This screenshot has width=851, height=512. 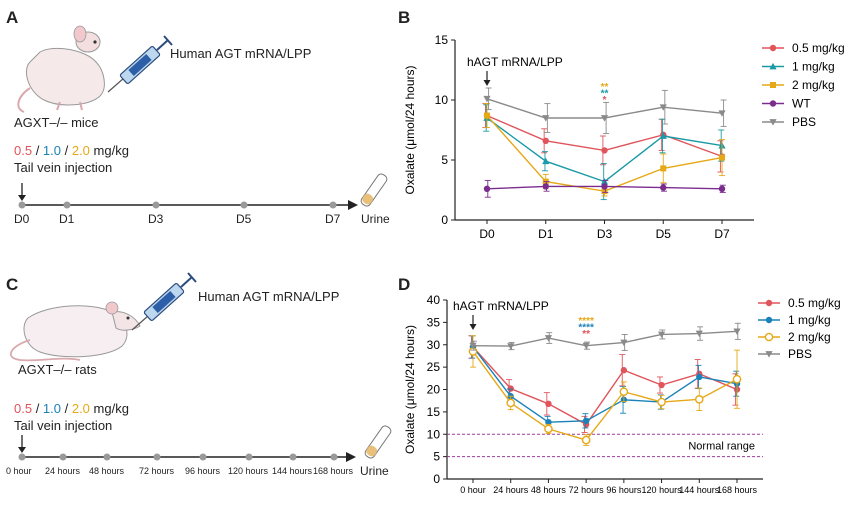 I want to click on dose-high-a: 2.0, so click(x=80, y=150).